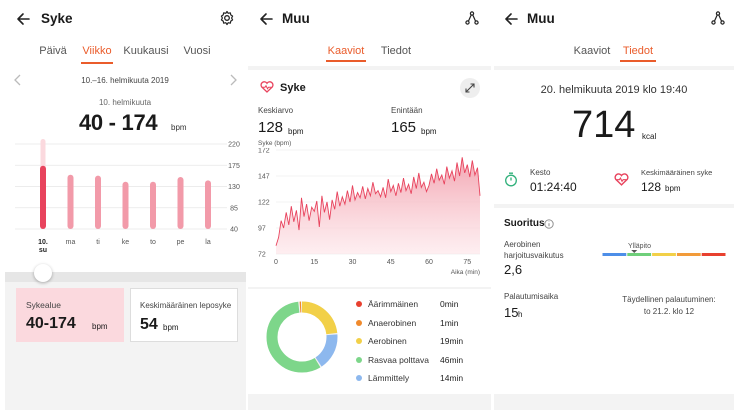  What do you see at coordinates (97, 51) in the screenshot?
I see `tab-week: Viikko` at bounding box center [97, 51].